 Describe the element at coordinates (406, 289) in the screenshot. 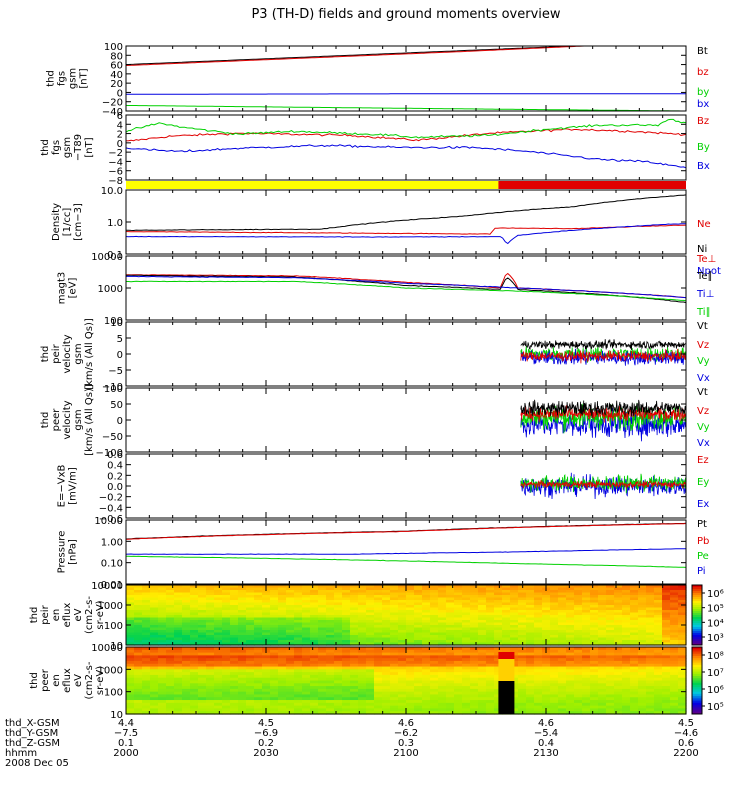

I see `series-line-Te∥` at that location.